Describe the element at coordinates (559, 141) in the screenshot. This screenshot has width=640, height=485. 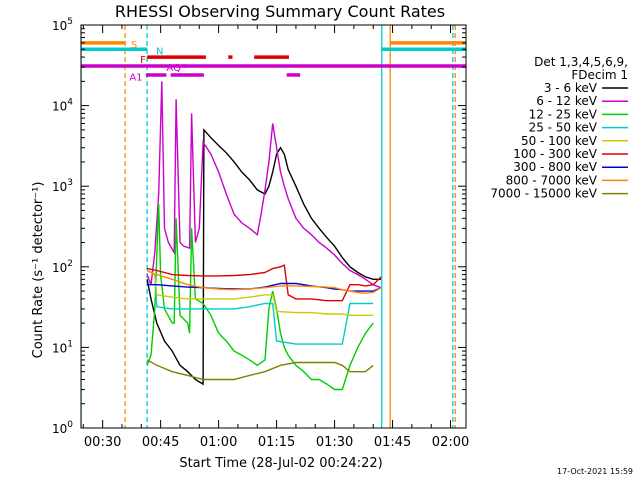
I see `legend-label-4: 50 - 100 keV` at that location.